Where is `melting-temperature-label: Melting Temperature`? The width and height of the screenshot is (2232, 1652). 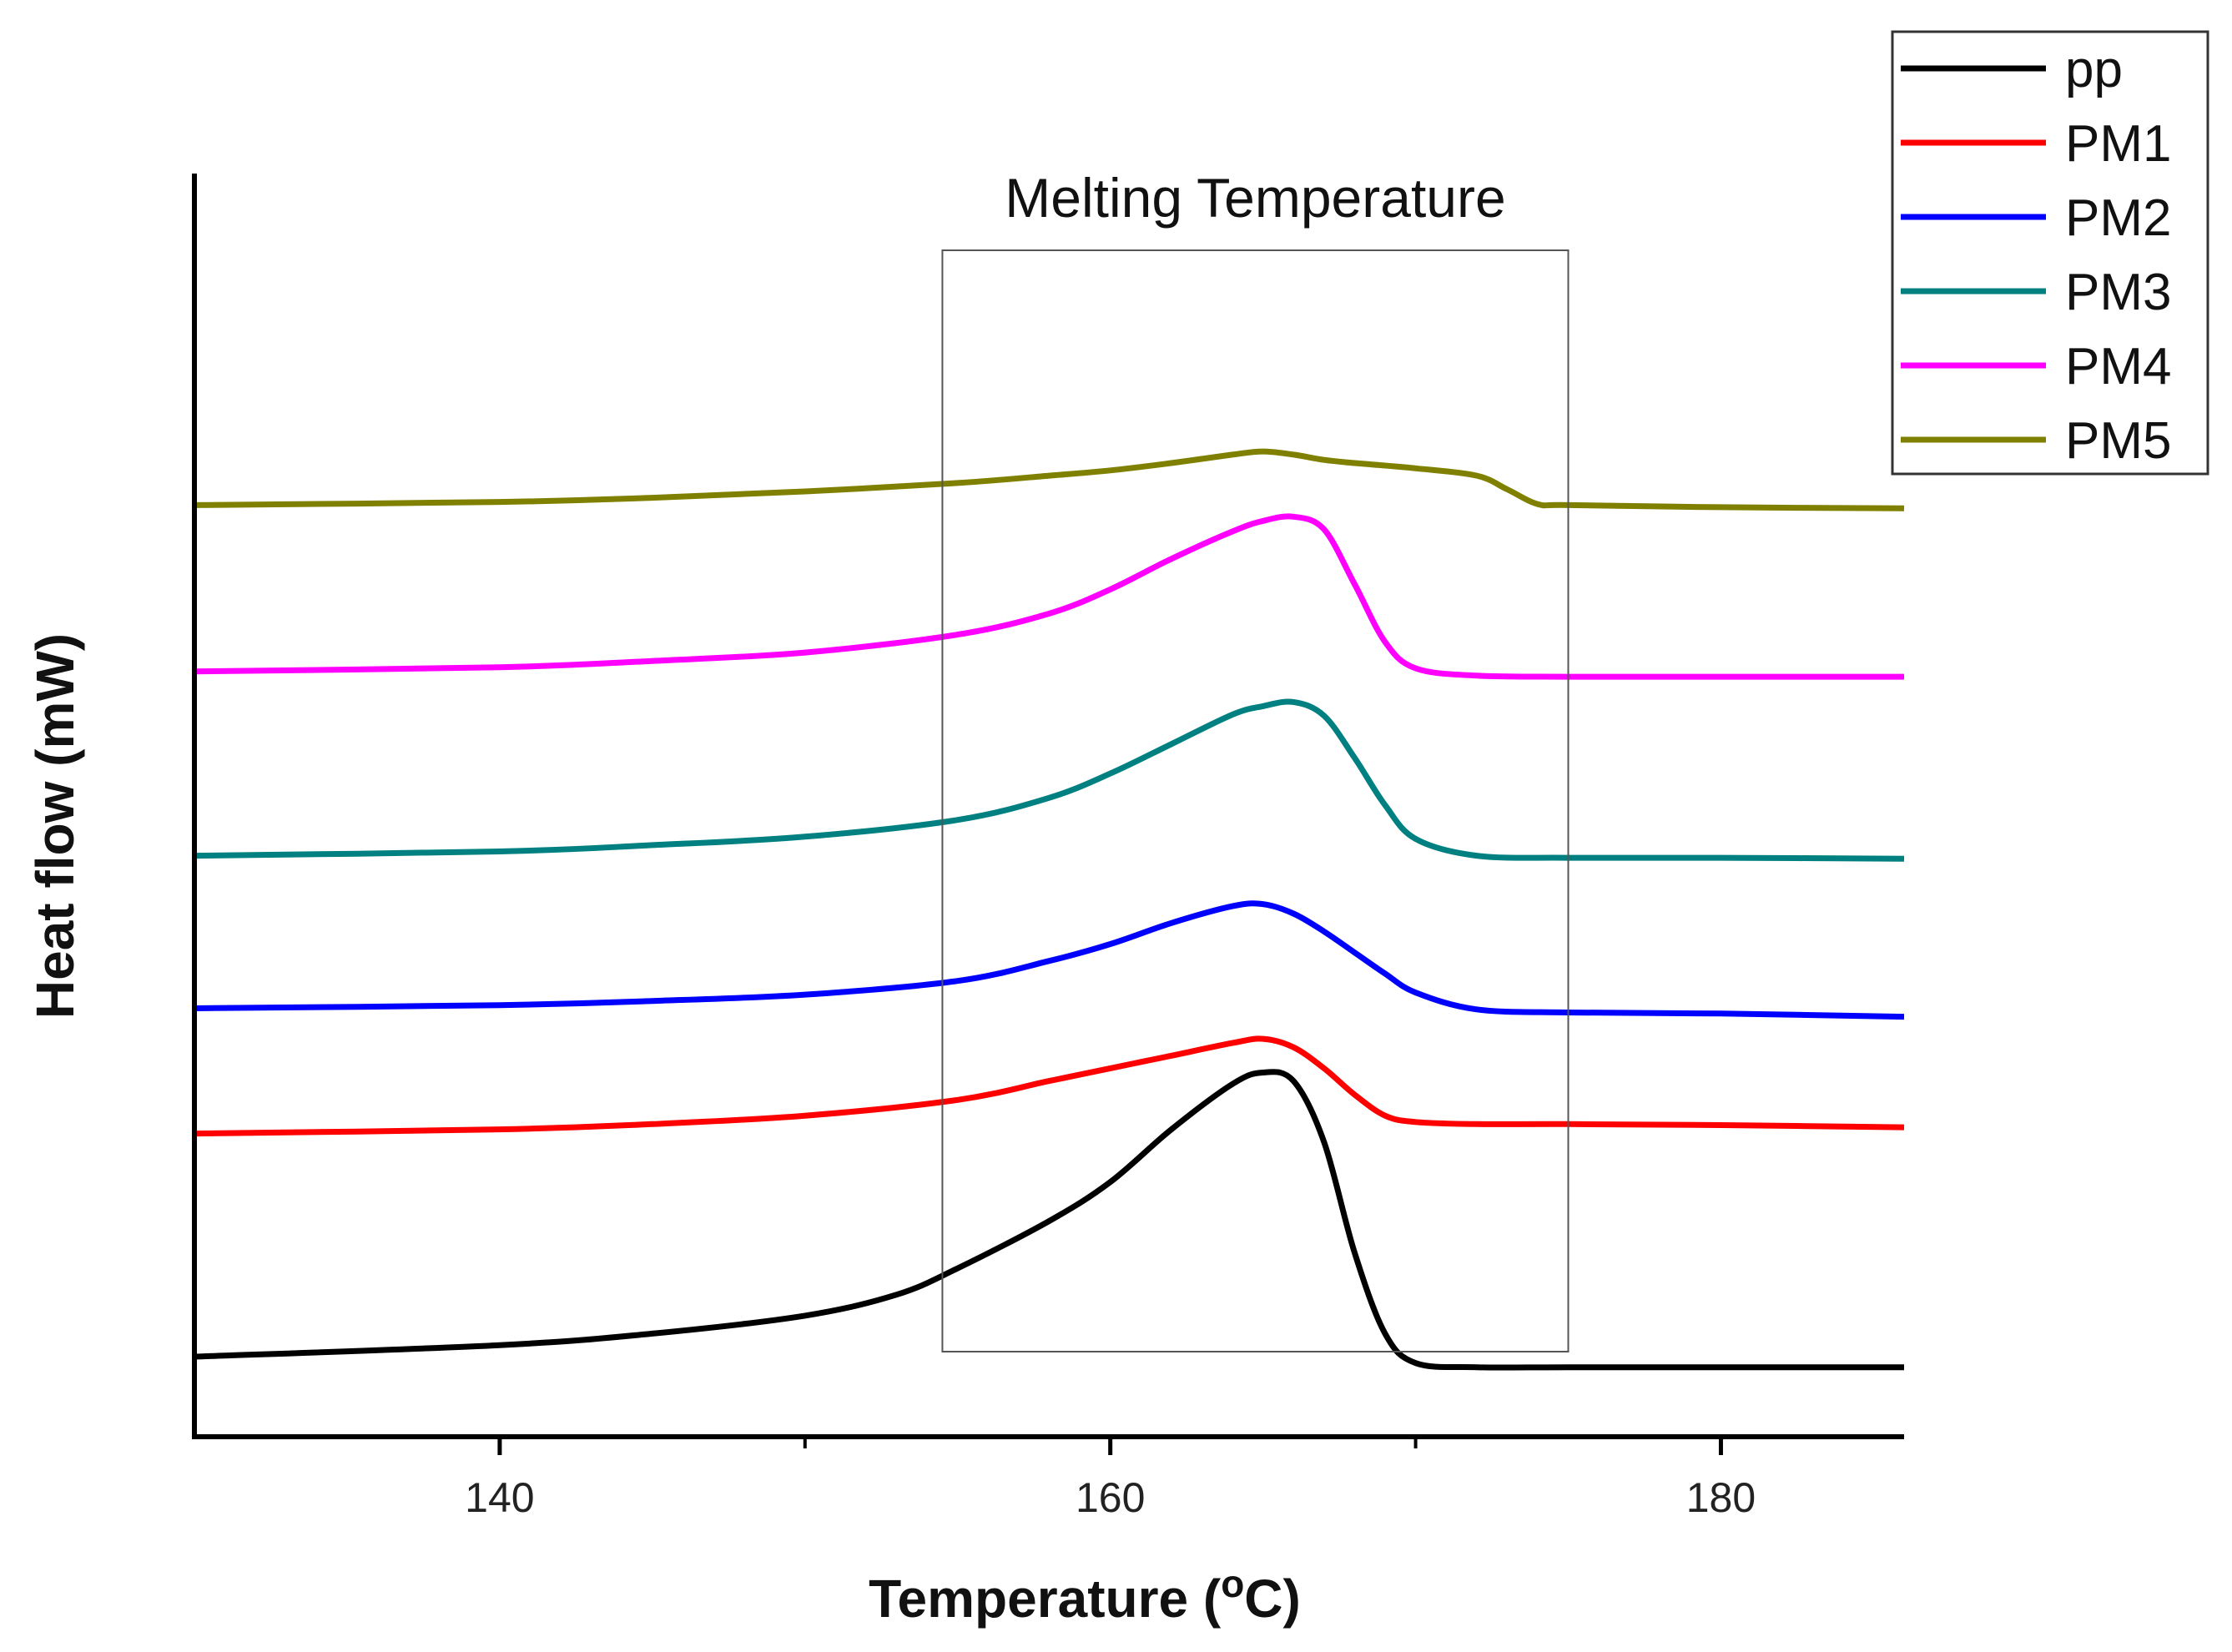
melting-temperature-label: Melting Temperature is located at coordinates (1255, 198).